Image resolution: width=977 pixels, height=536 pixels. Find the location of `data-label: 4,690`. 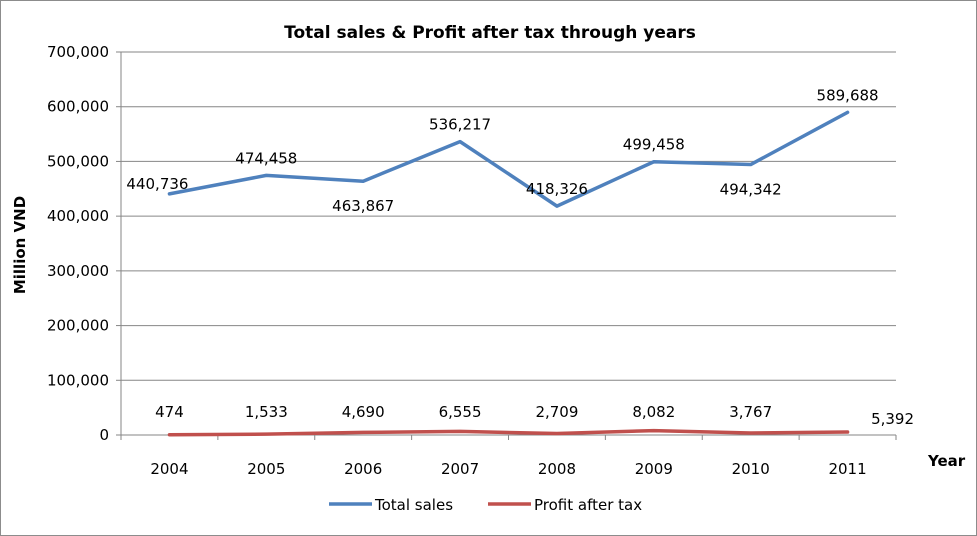

data-label: 4,690 is located at coordinates (363, 412).